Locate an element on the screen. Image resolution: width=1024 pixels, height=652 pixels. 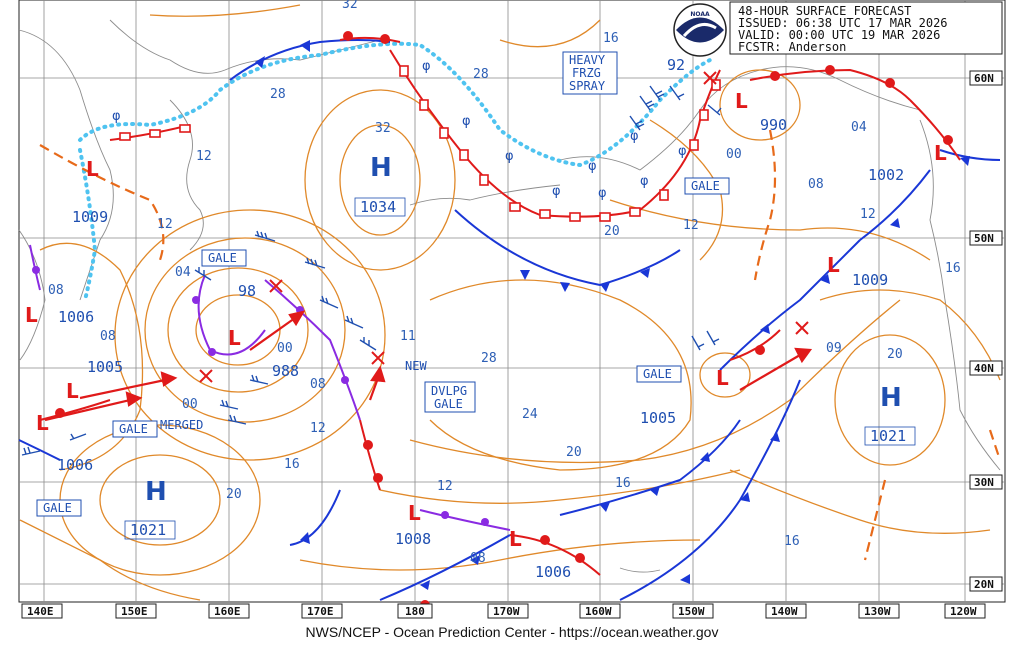
lon-label-box: 170E is located at coordinates (322, 611).